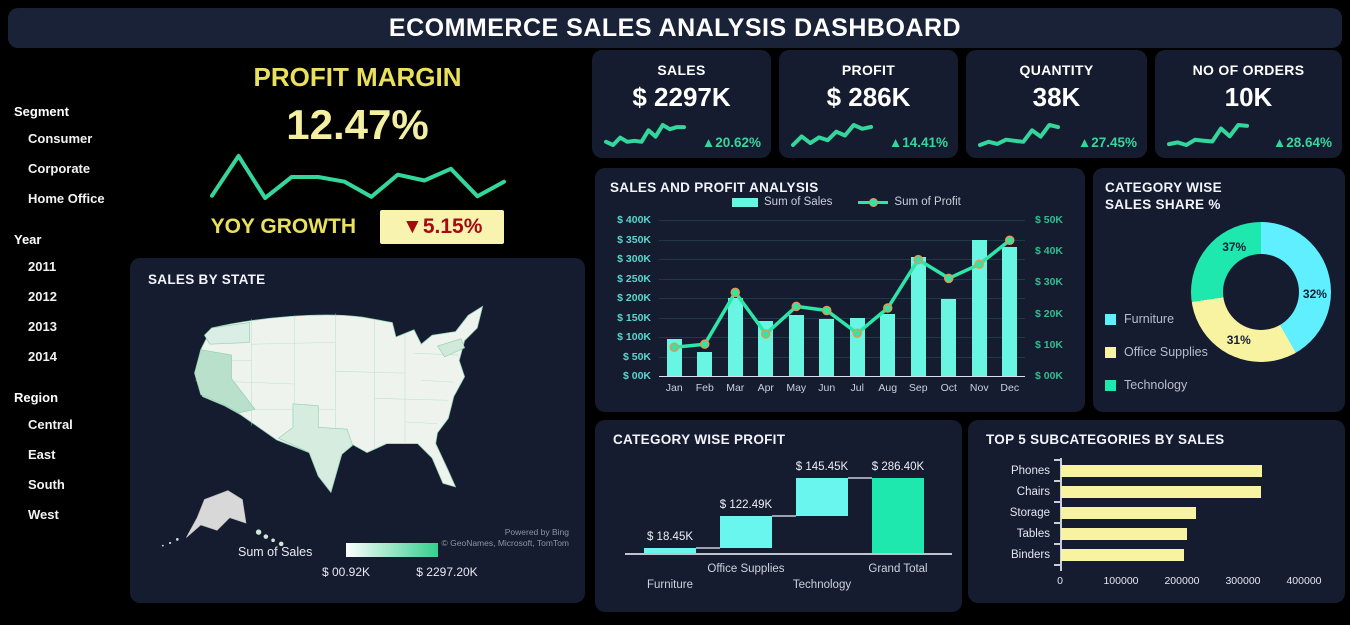 The width and height of the screenshot is (1350, 625). What do you see at coordinates (746, 532) in the screenshot?
I see `waterfall-bar-office-supplies` at bounding box center [746, 532].